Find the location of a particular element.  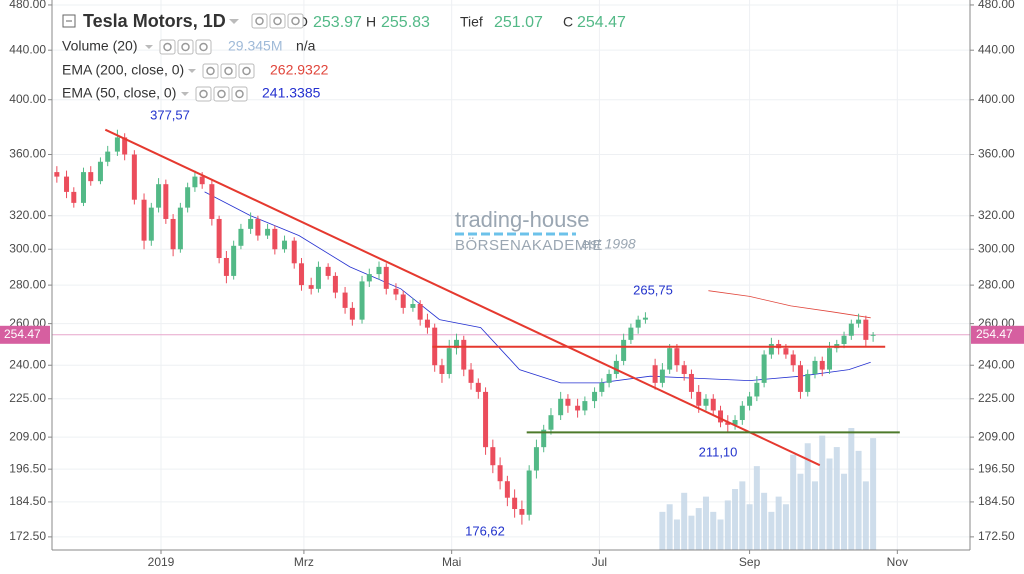

dropdown-caret is located at coordinates (234, 21).